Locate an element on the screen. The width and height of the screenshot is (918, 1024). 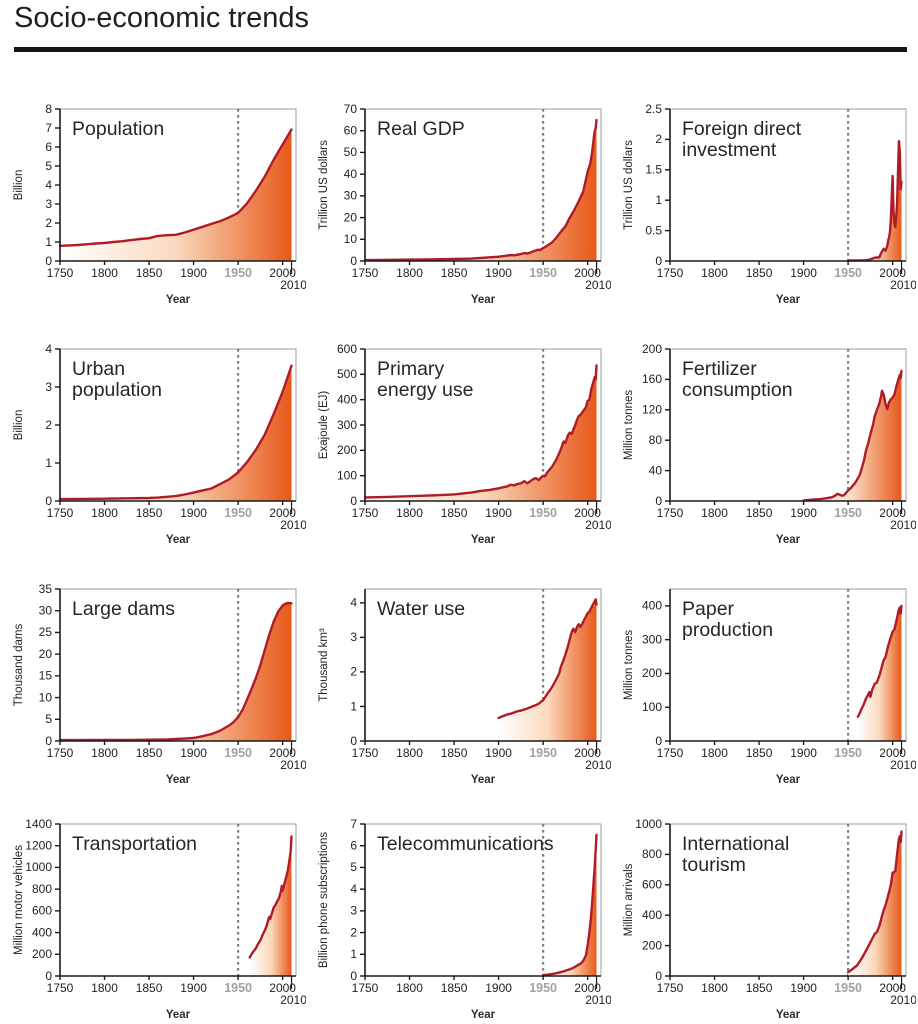
y-tick-label: 1 is located at coordinates (353, 706).